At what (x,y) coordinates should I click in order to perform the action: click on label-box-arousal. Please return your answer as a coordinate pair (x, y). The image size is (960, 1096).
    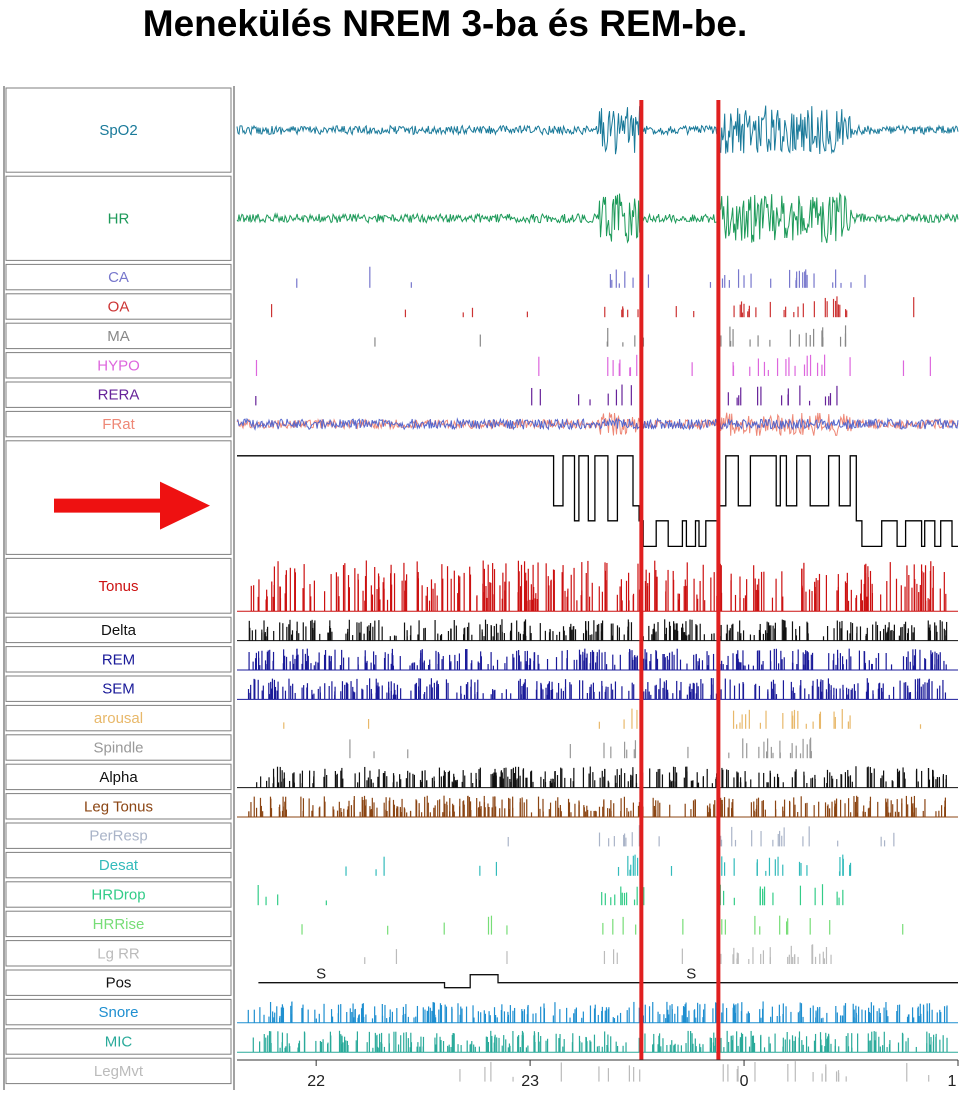
    Looking at the image, I should click on (118, 718).